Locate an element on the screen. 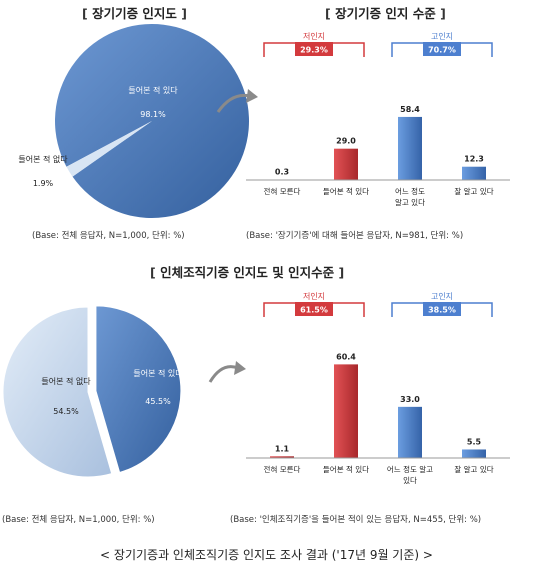 This screenshot has width=533, height=569. bottom-pie-not-heard-value: 54.5% is located at coordinates (66, 411).